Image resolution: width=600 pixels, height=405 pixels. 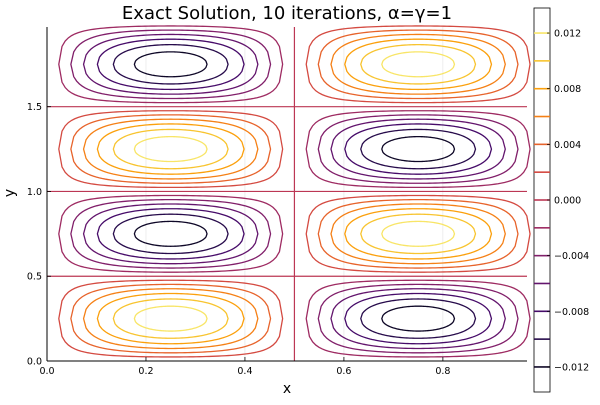 I want to click on colorbar-tick-label-0: 0.012, so click(x=567, y=34).